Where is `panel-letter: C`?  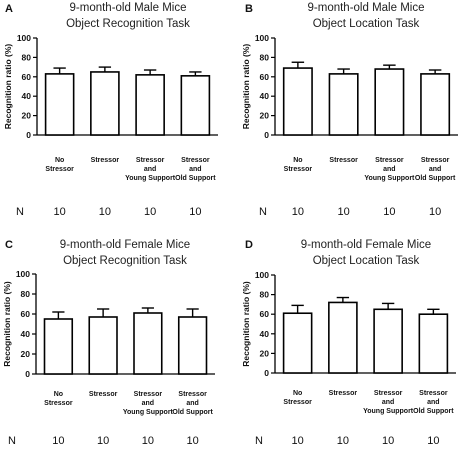
panel-letter: C is located at coordinates (9, 245).